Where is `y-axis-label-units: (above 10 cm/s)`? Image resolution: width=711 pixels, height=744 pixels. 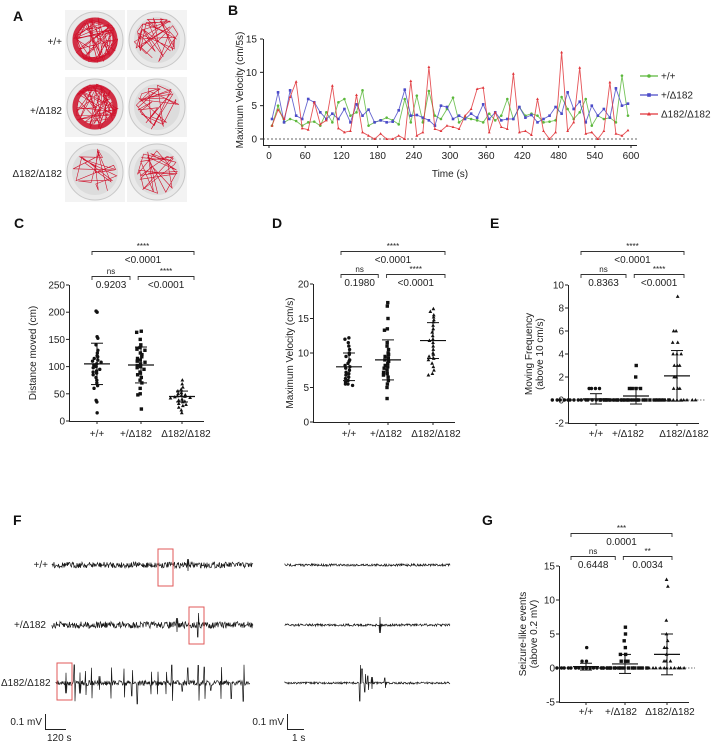 y-axis-label-units: (above 10 cm/s) is located at coordinates (540, 354).